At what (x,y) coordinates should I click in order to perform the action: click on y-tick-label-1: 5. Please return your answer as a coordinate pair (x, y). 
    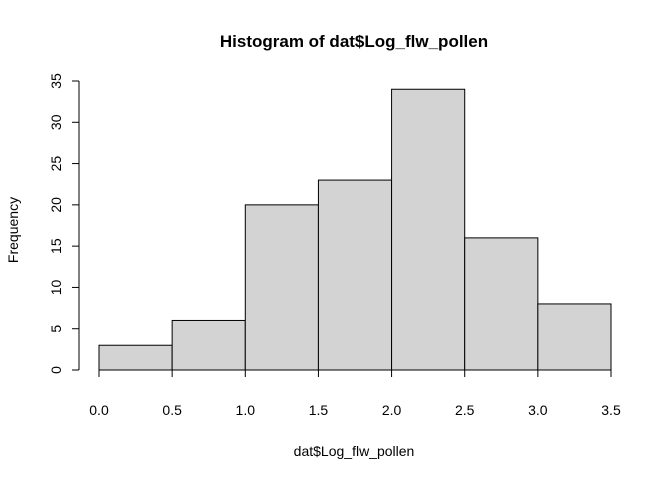
    Looking at the image, I should click on (56, 329).